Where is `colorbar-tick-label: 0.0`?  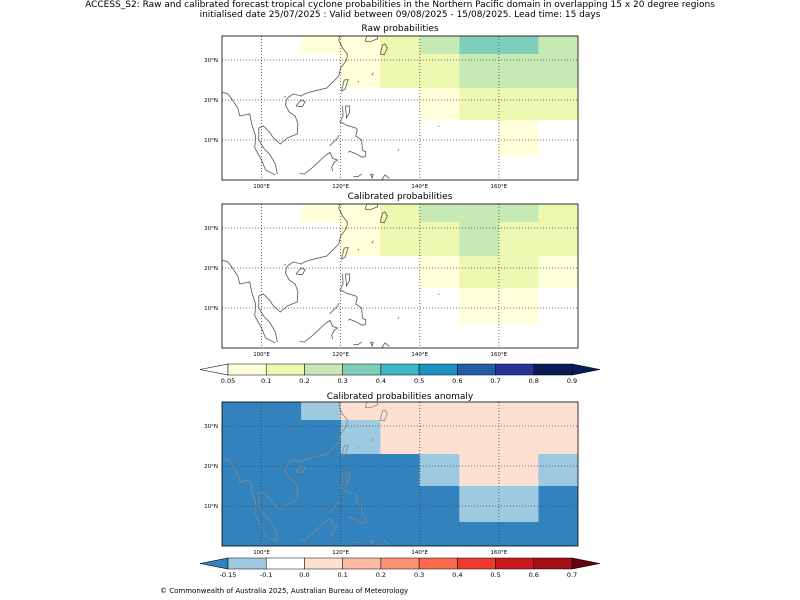
colorbar-tick-label: 0.0 is located at coordinates (304, 575).